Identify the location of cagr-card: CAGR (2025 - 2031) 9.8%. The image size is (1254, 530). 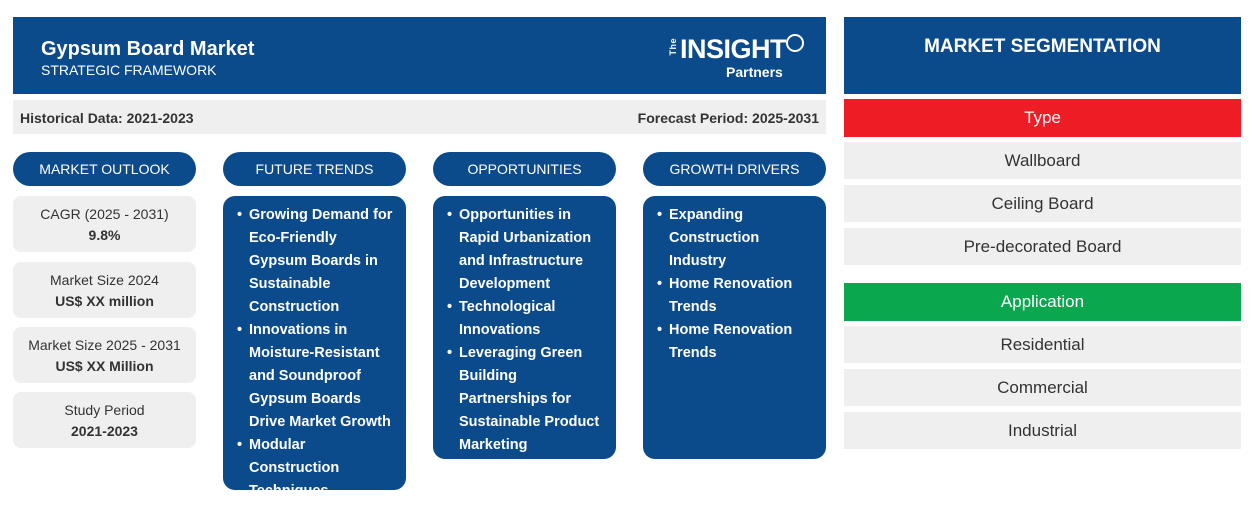
(104, 224).